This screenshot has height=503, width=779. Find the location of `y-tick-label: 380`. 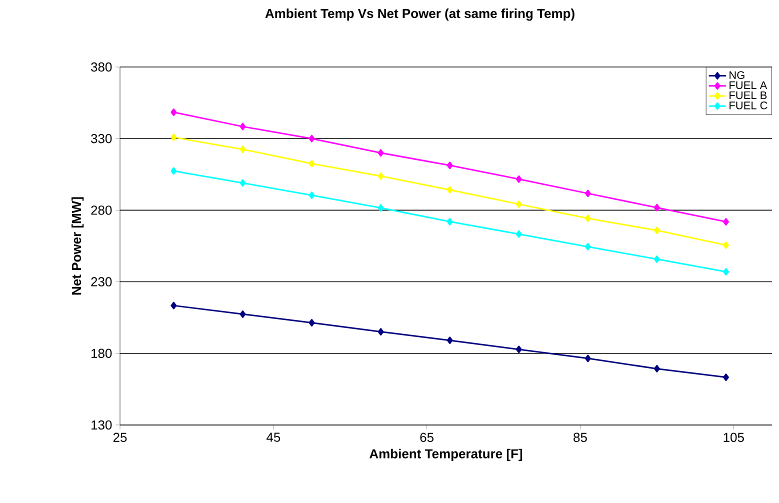

y-tick-label: 380 is located at coordinates (101, 67).